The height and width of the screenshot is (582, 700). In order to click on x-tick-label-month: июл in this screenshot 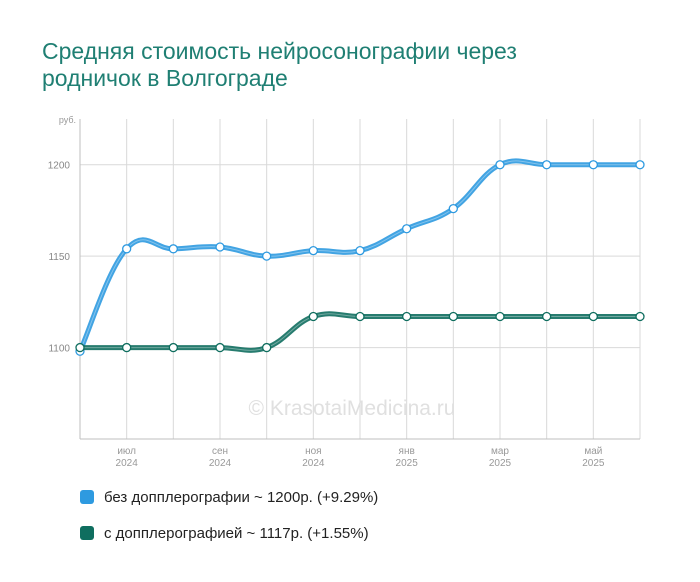, I will do `click(126, 451)`.